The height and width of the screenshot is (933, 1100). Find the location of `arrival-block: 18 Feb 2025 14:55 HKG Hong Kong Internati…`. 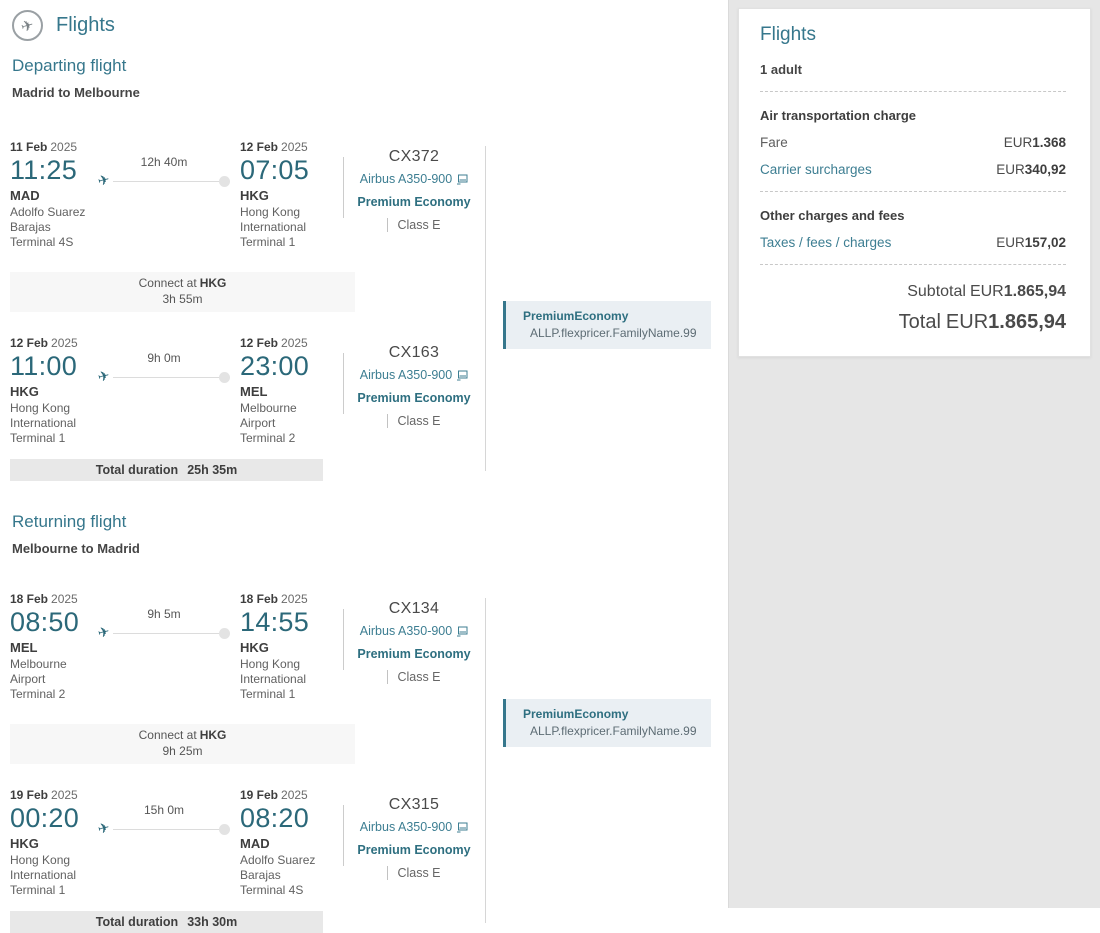

arrival-block: 18 Feb 2025 14:55 HKG Hong Kong Internati… is located at coordinates (291, 647).